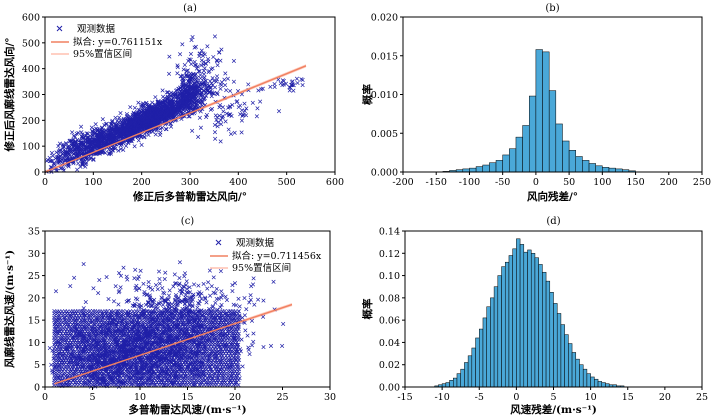 This screenshot has width=717, height=420. I want to click on y-axis-label: 概率, so click(367, 94).